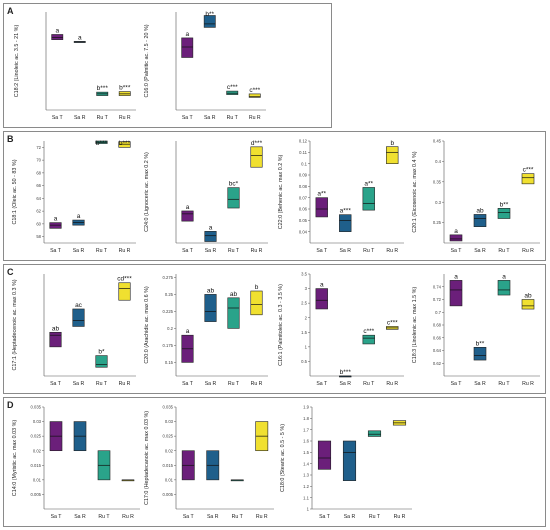 Image resolution: width=550 pixels, height=530 pixels. I want to click on y-tick-label: 68, so click(38, 172).